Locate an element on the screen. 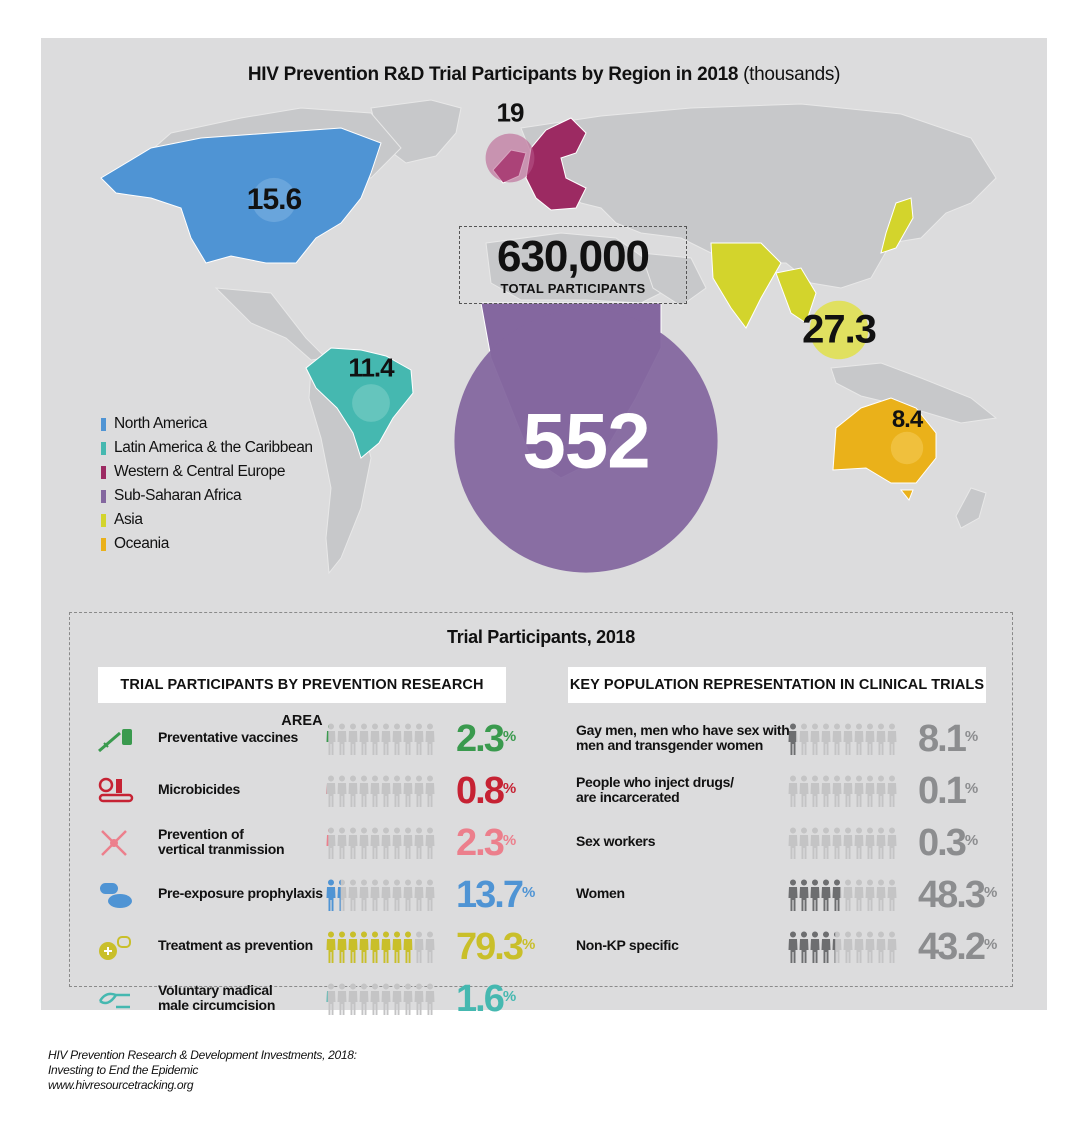 Image resolution: width=1082 pixels, height=1145 pixels. syringe-vial-icon is located at coordinates (115, 741).